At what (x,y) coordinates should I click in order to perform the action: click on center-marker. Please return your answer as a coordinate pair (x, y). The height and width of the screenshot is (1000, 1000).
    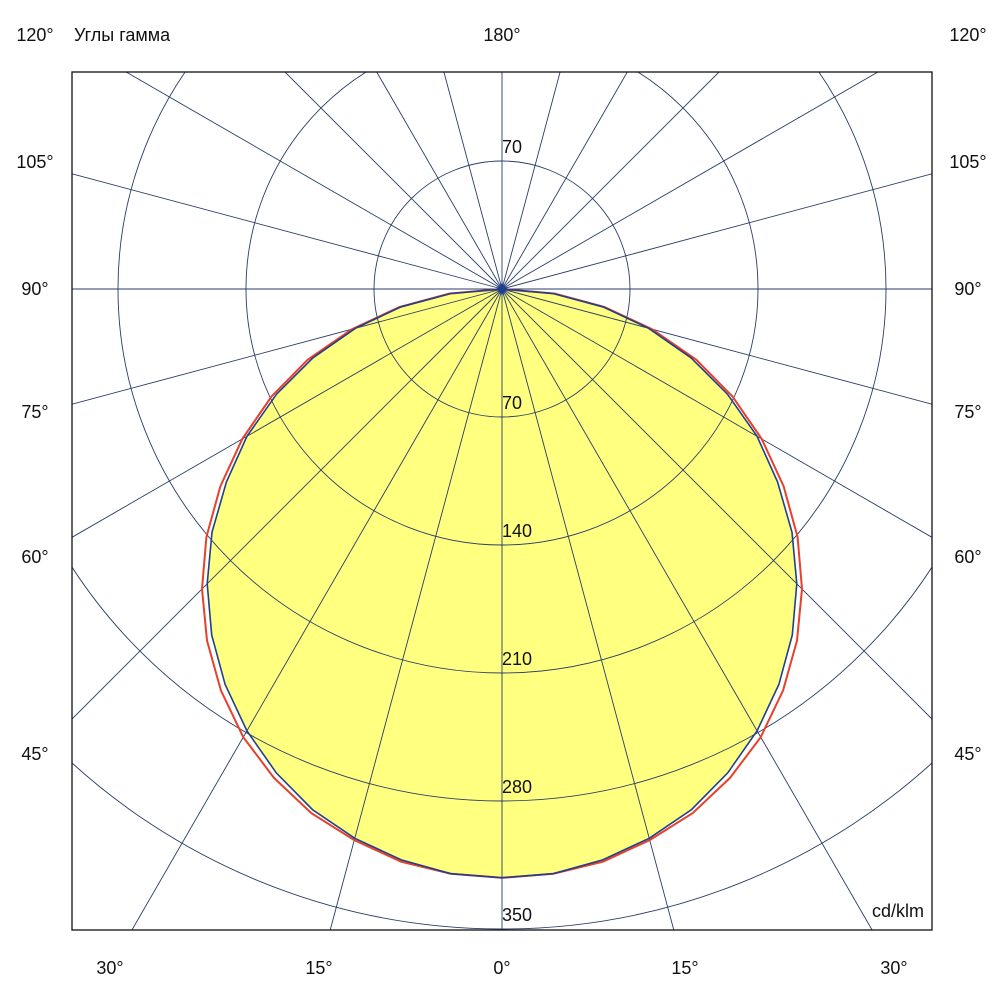
    Looking at the image, I should click on (502, 289).